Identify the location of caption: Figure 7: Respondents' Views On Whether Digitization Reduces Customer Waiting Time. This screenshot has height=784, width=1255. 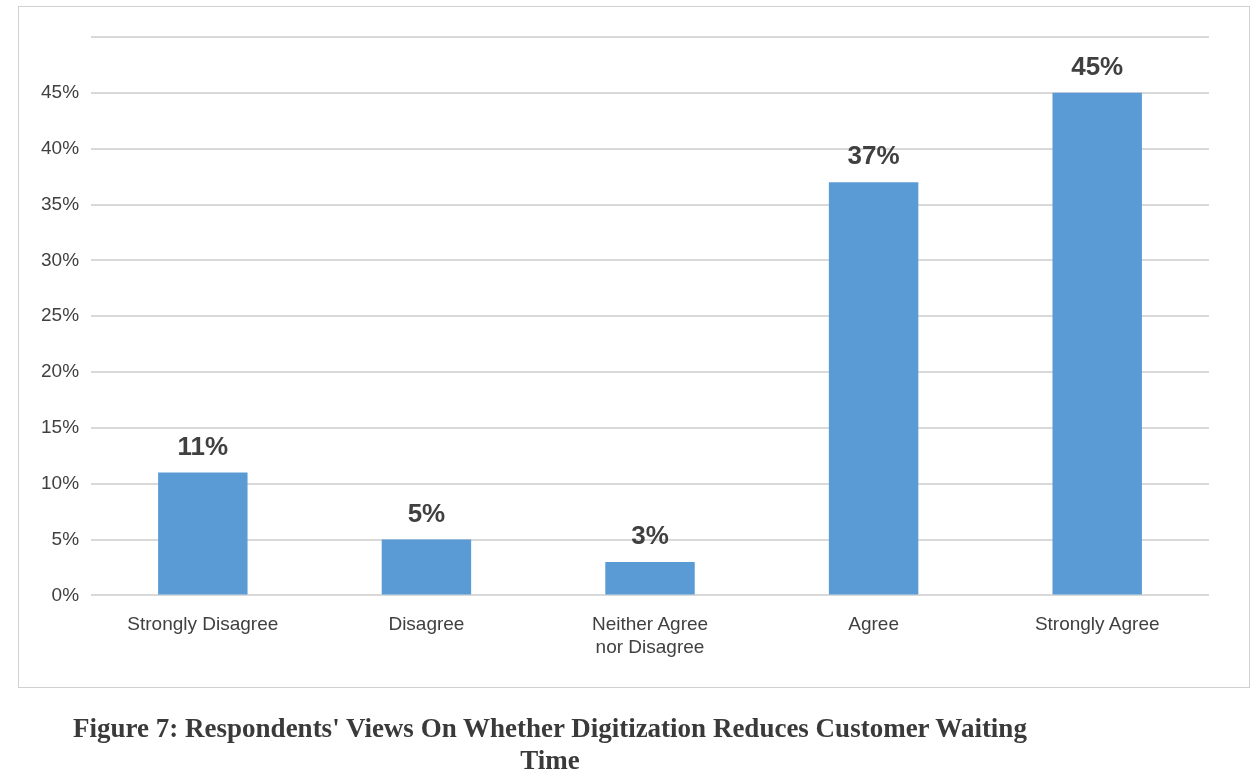
(550, 744).